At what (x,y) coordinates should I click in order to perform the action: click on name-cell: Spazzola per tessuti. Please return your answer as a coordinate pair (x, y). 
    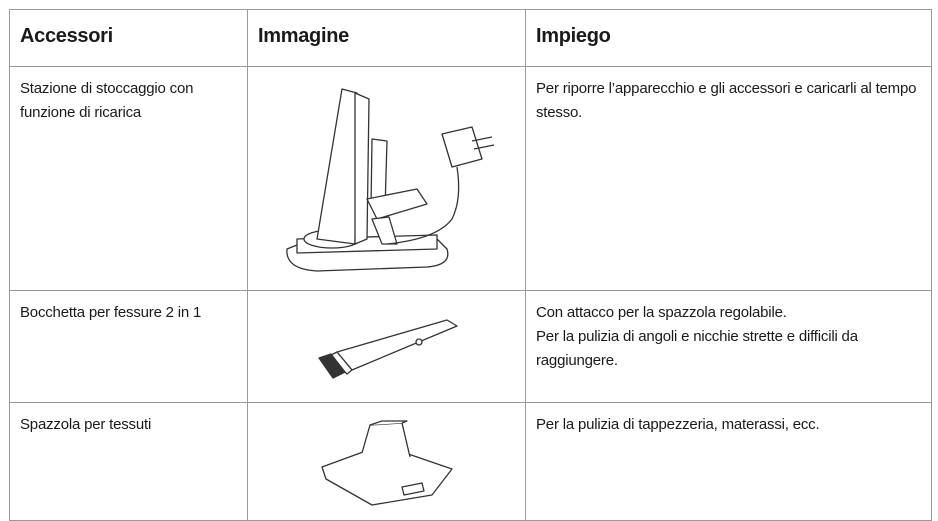
    Looking at the image, I should click on (128, 461).